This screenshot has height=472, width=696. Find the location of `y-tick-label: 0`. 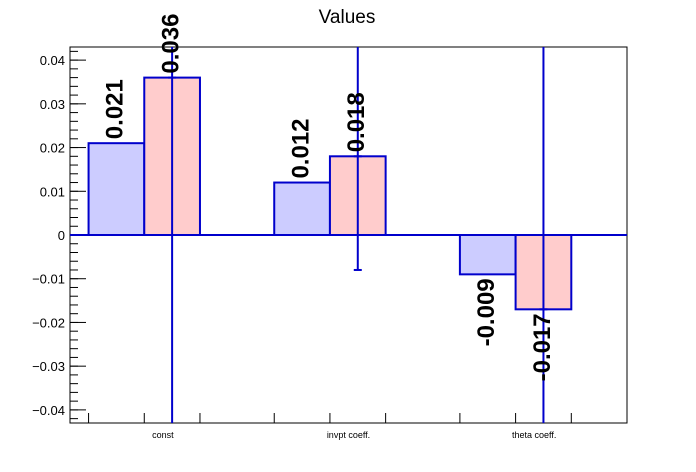

y-tick-label: 0 is located at coordinates (61, 235).